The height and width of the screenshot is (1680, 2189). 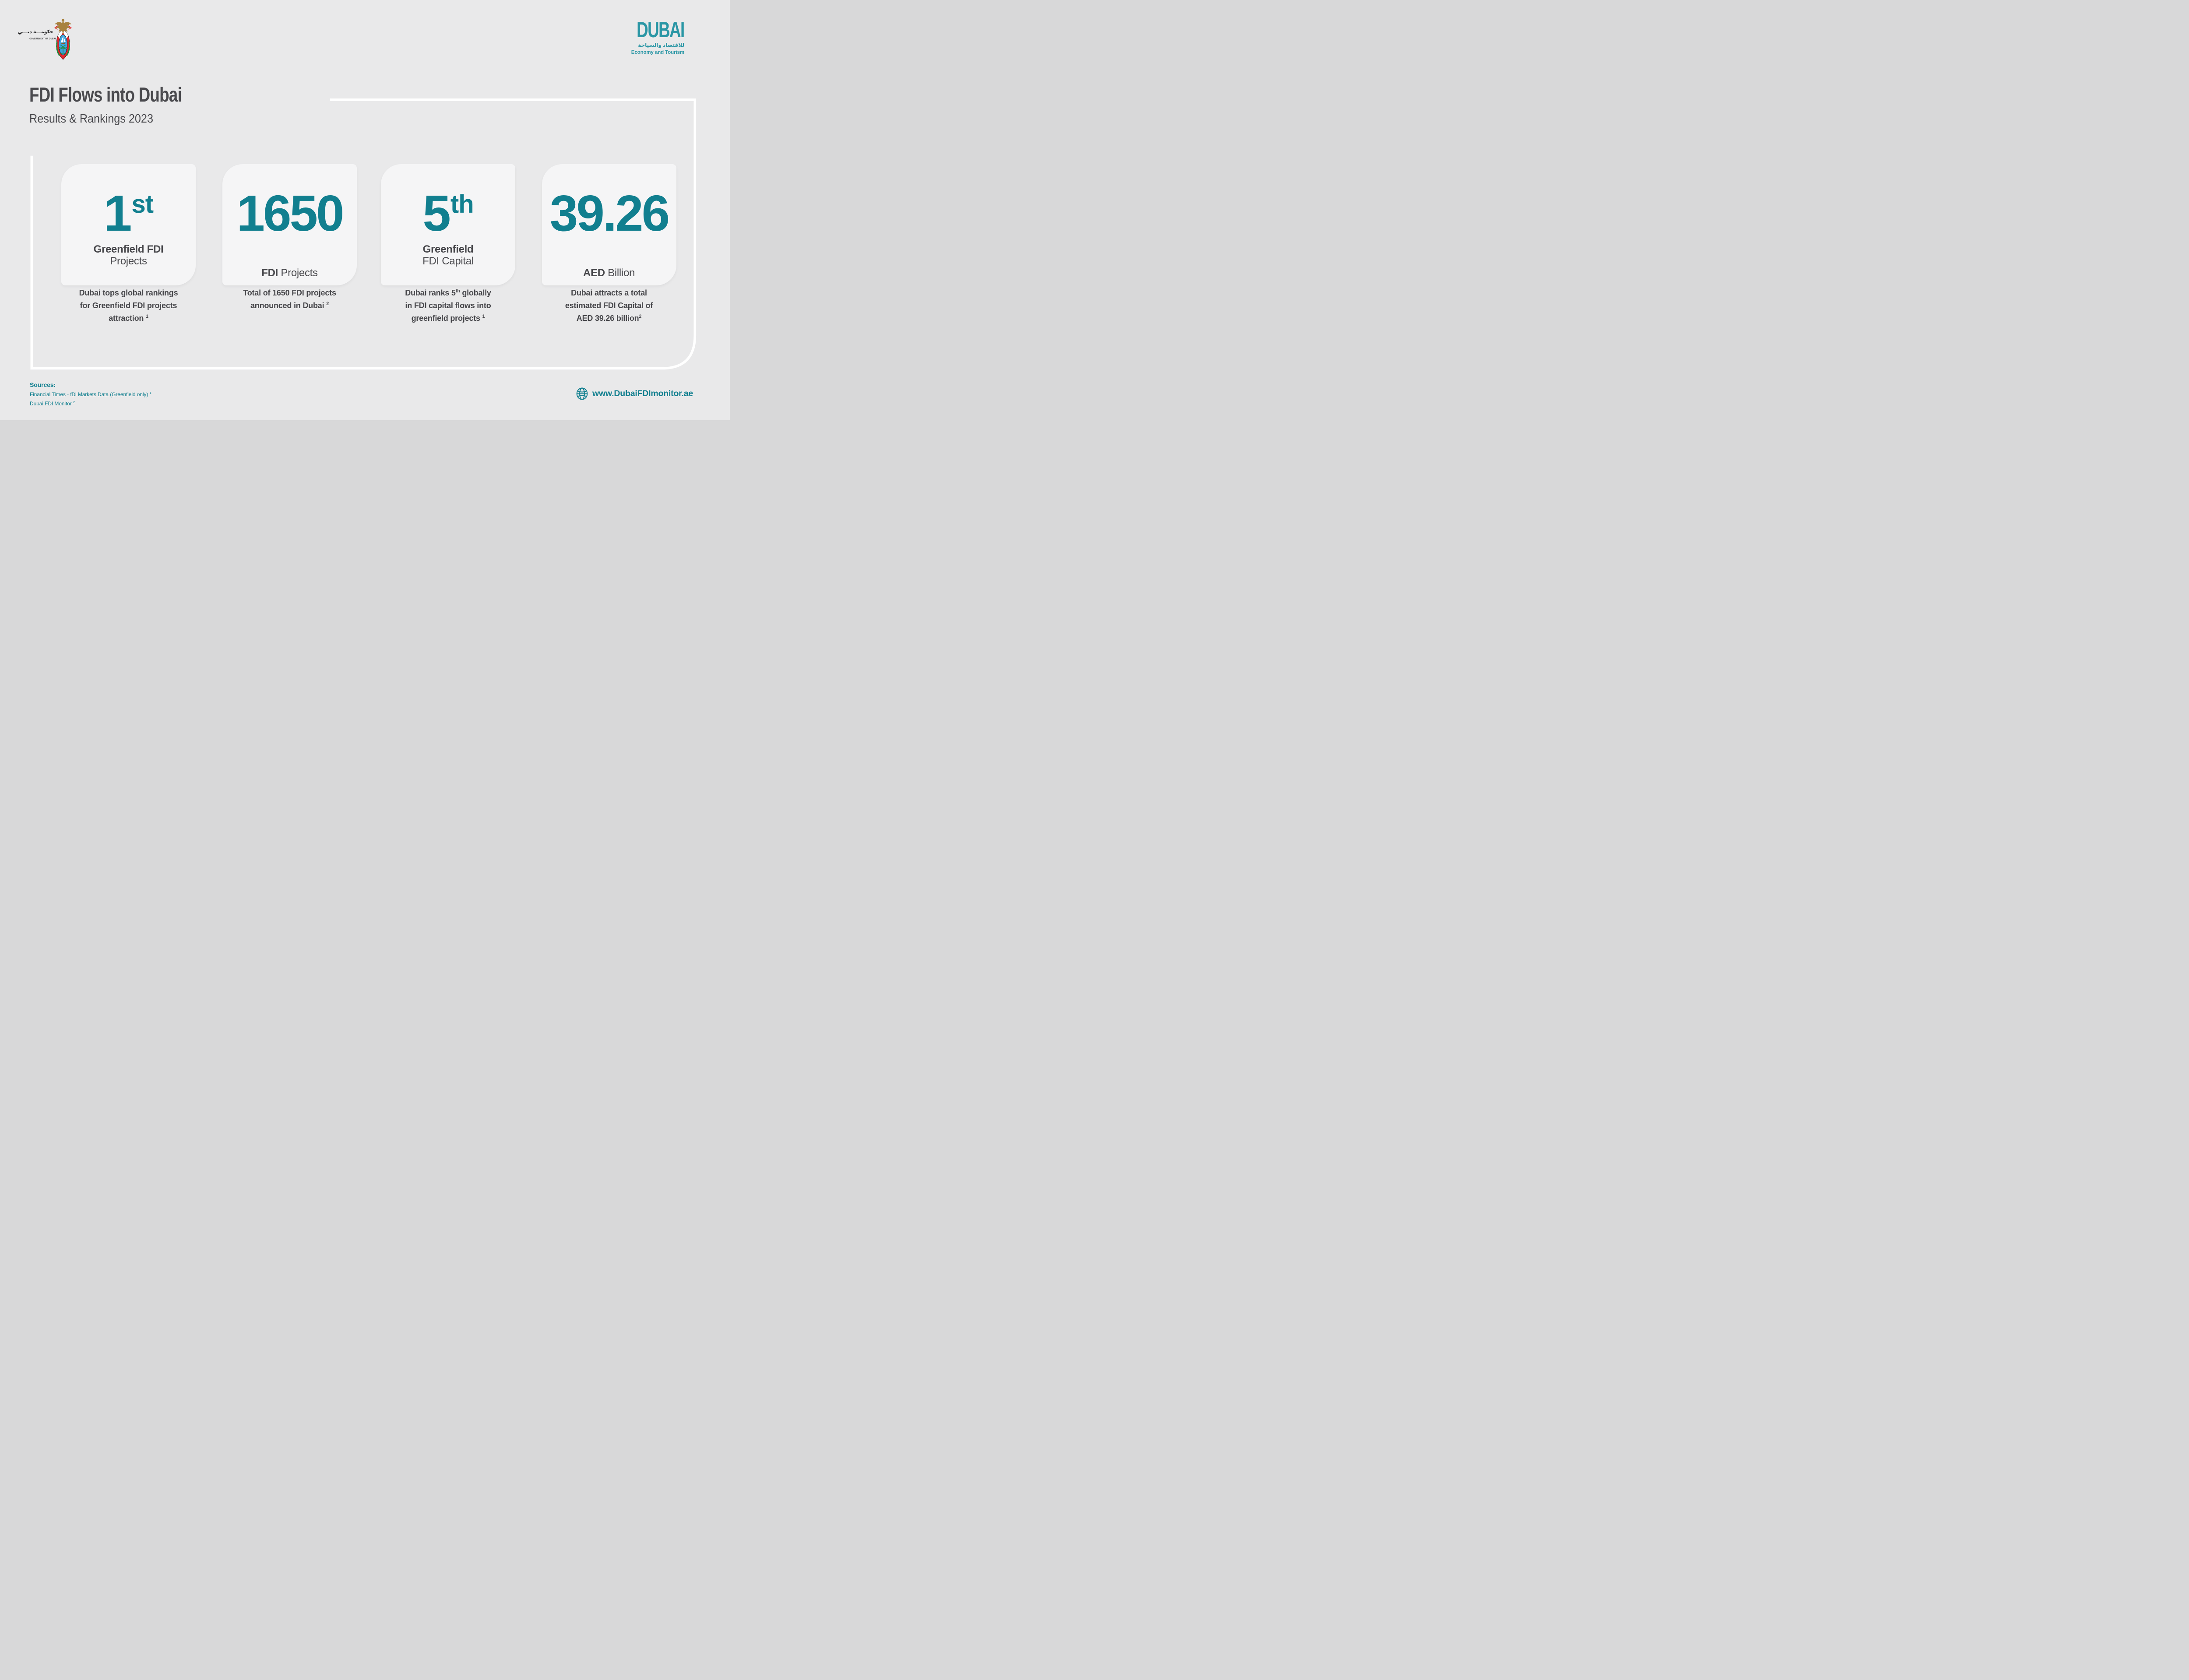 I want to click on sources-heading: Sources:, so click(x=43, y=384).